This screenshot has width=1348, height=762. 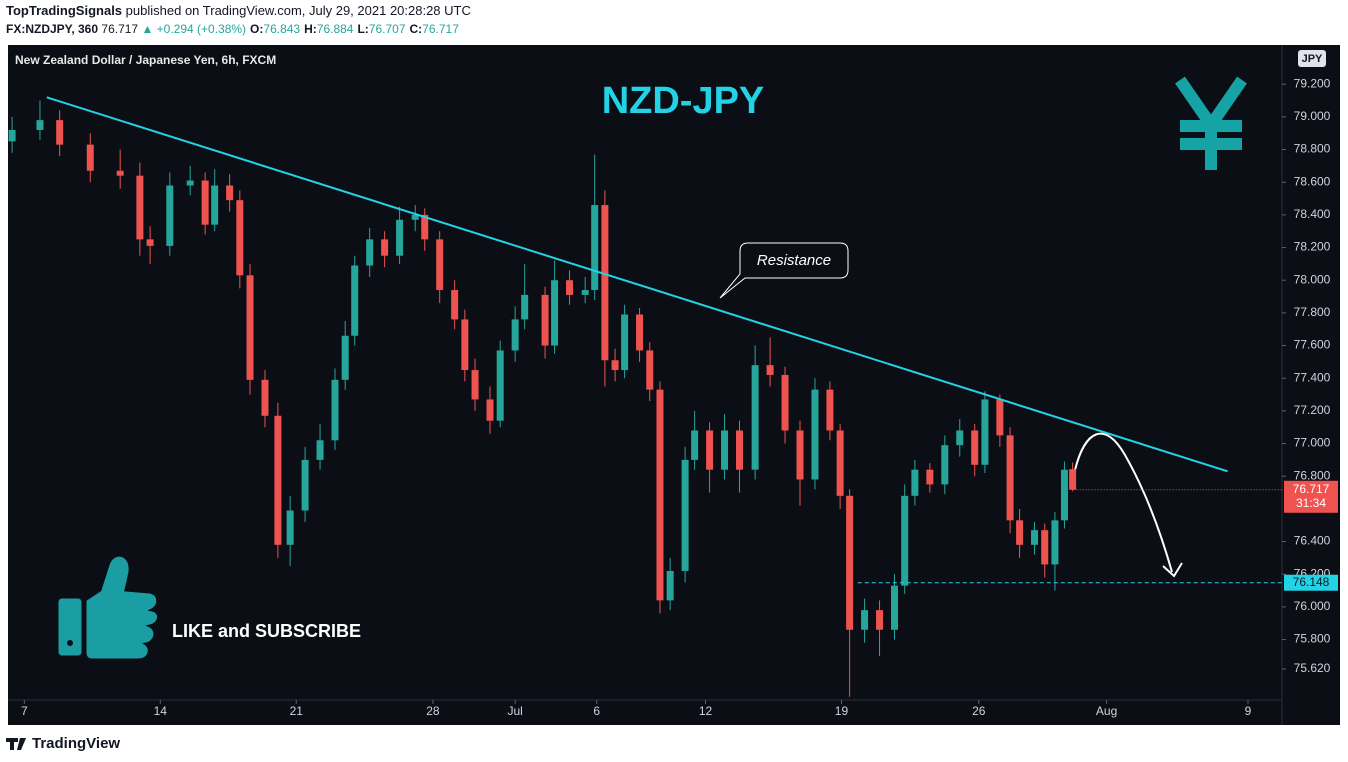 What do you see at coordinates (706, 711) in the screenshot?
I see `x-tick-label: 12` at bounding box center [706, 711].